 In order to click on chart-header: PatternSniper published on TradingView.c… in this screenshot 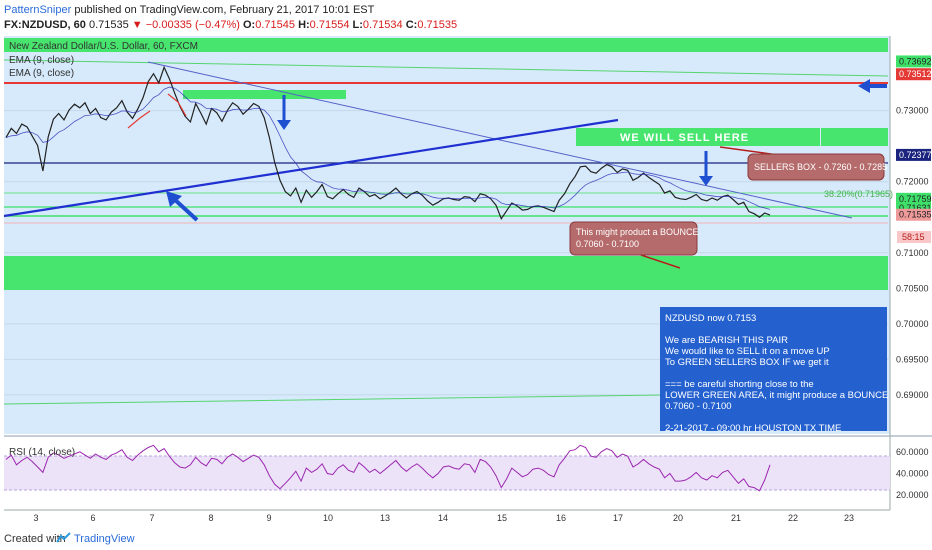, I will do `click(466, 18)`.